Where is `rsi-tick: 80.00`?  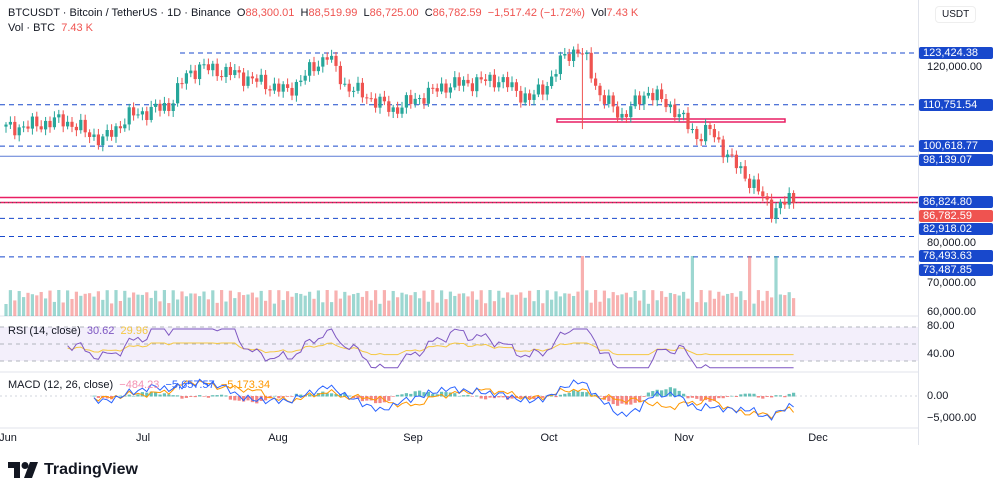 rsi-tick: 80.00 is located at coordinates (941, 325).